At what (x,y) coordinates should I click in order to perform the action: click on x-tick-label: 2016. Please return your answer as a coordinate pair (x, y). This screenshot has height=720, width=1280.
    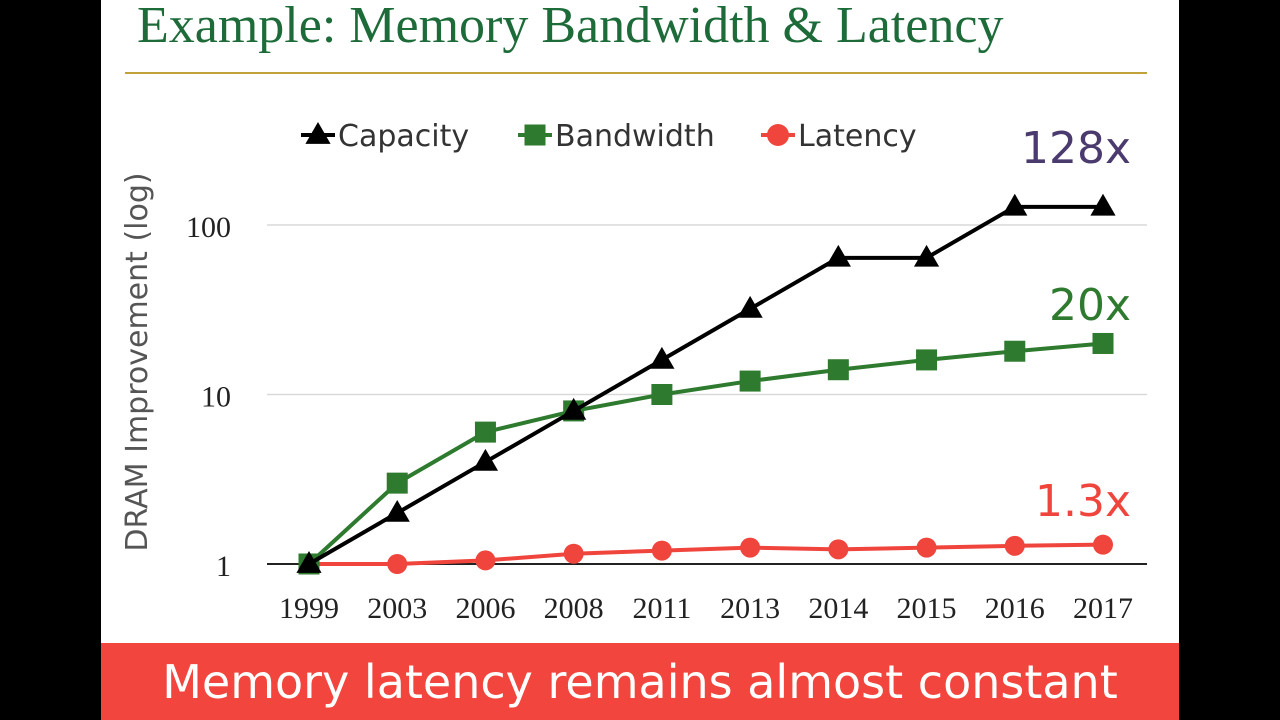
    Looking at the image, I should click on (1015, 608).